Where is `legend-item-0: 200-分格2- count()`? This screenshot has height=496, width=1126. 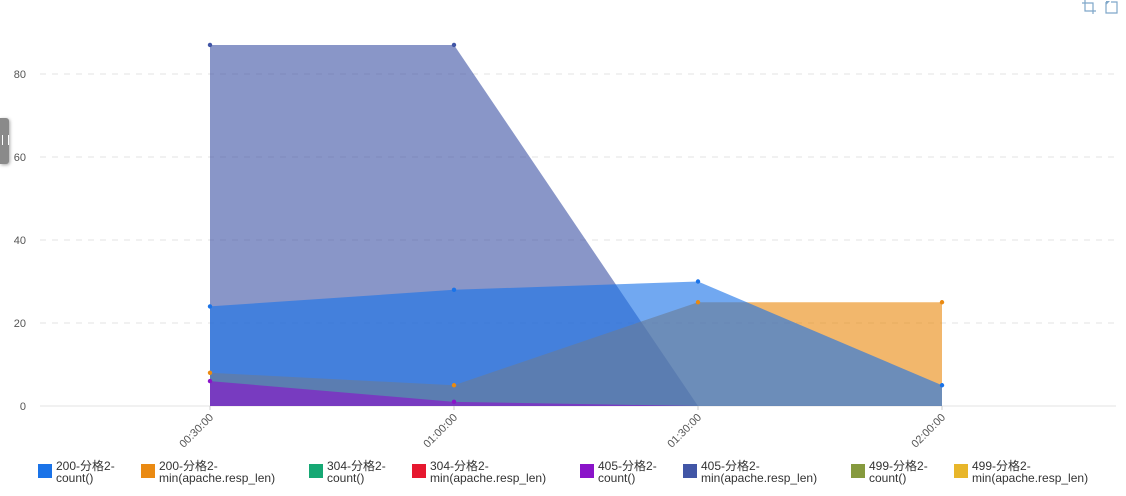 legend-item-0: 200-分格2- count() is located at coordinates (76, 472).